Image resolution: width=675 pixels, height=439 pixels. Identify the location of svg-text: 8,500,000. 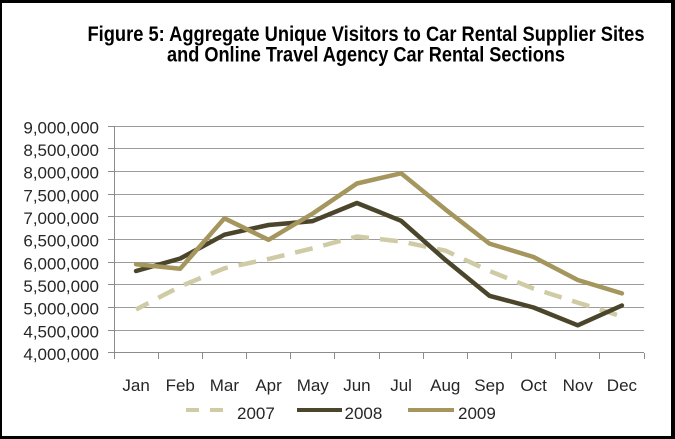
(61, 150).